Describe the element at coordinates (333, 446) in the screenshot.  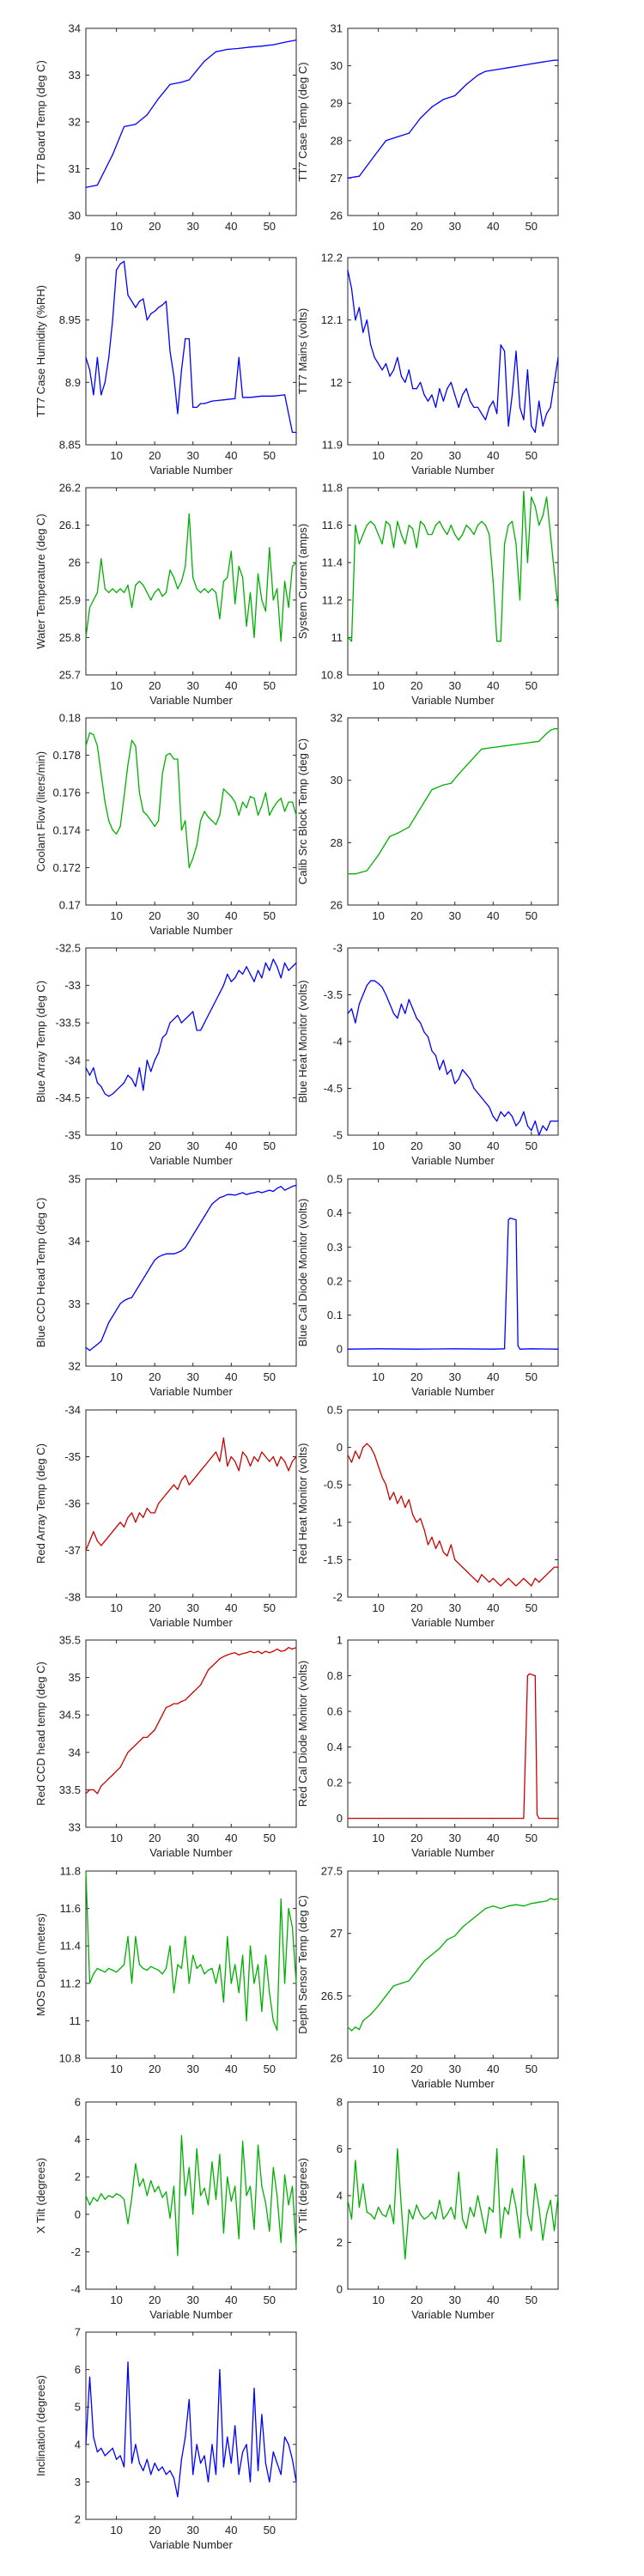
I see `y-tick-label: 11.9` at that location.